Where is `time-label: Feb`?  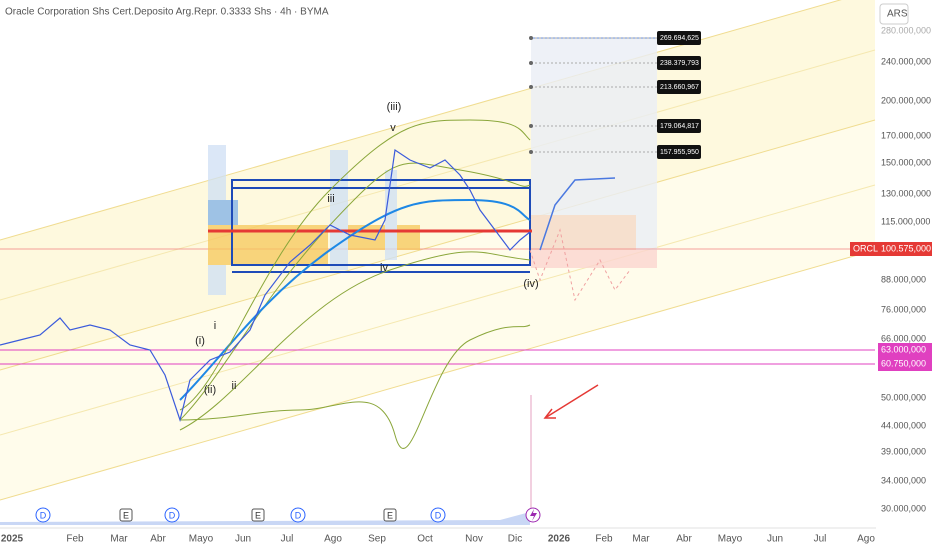
time-label: Feb is located at coordinates (75, 539).